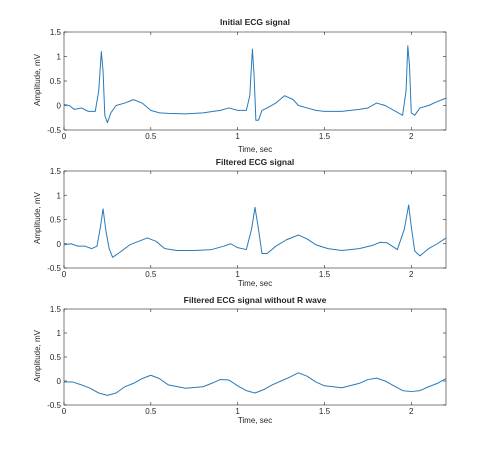 Image resolution: width=492 pixels, height=451 pixels. What do you see at coordinates (255, 22) in the screenshot?
I see `subplot-title: Initial ECG signal` at bounding box center [255, 22].